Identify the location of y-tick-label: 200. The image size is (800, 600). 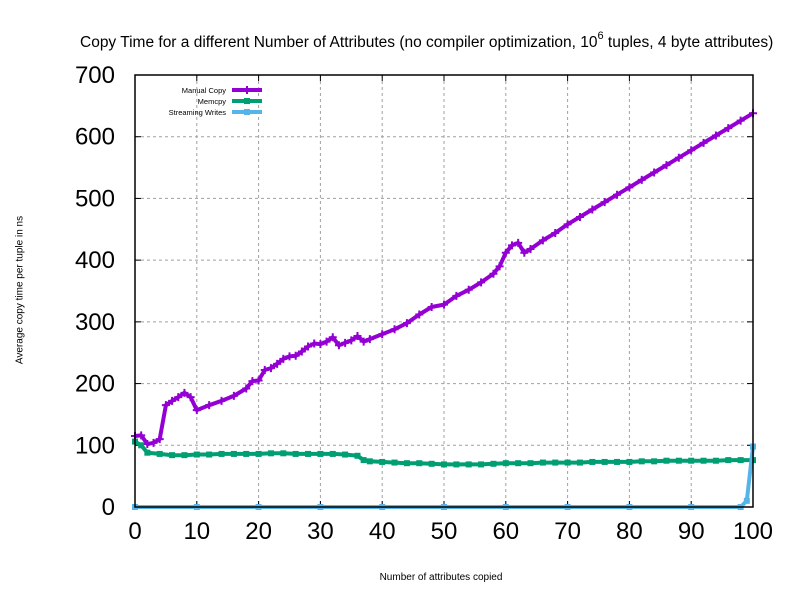
(95, 384).